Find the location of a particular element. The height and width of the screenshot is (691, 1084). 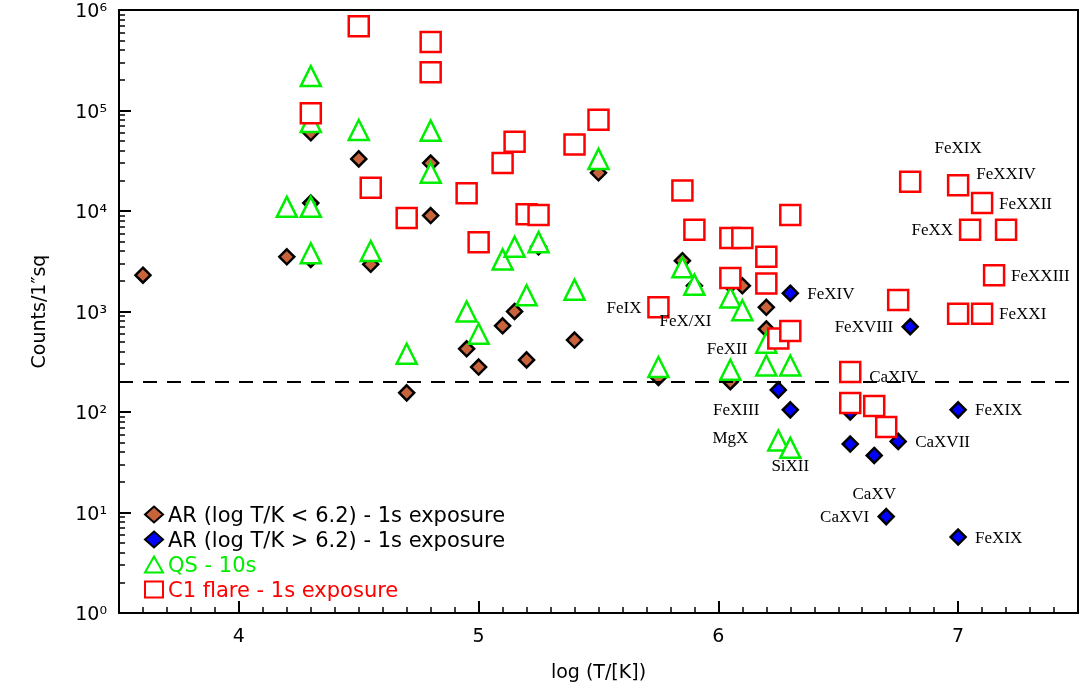

y-tick-label: 10³ is located at coordinates (91, 311).